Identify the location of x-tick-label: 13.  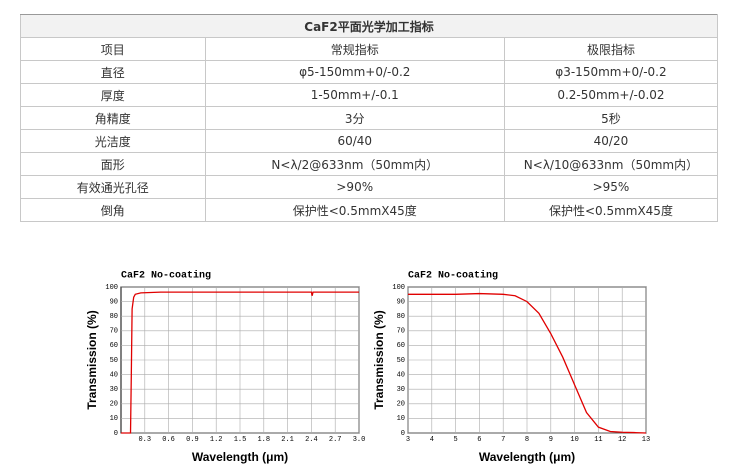
(646, 440).